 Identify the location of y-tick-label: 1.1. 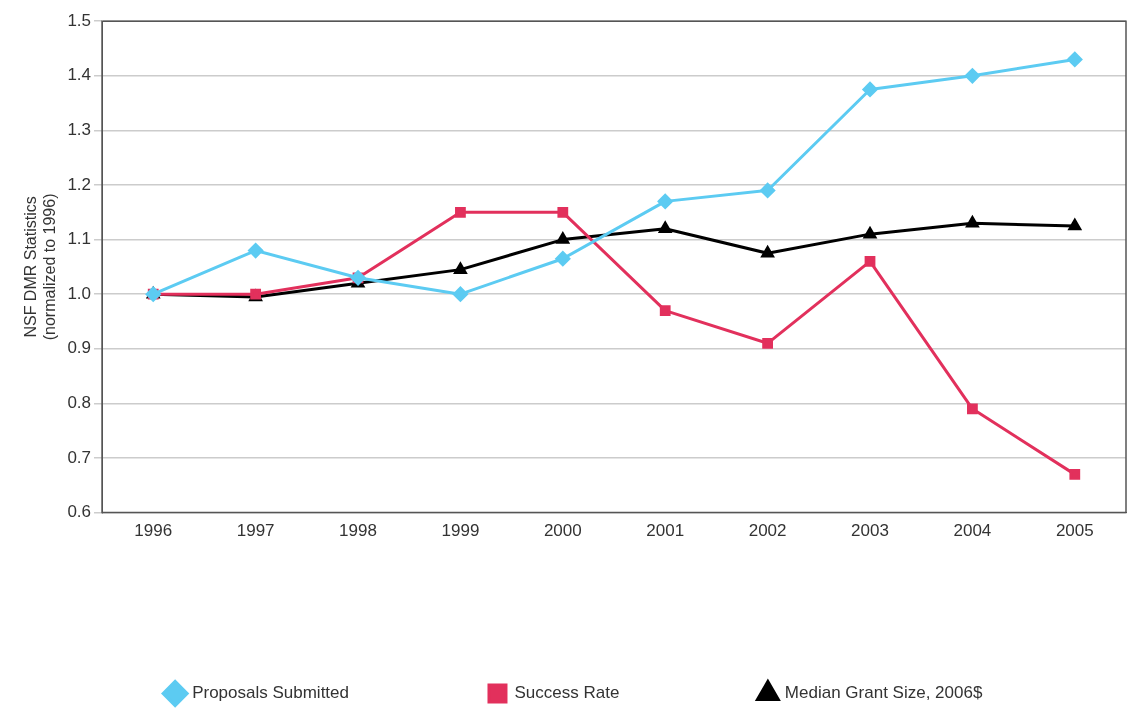
(79, 239).